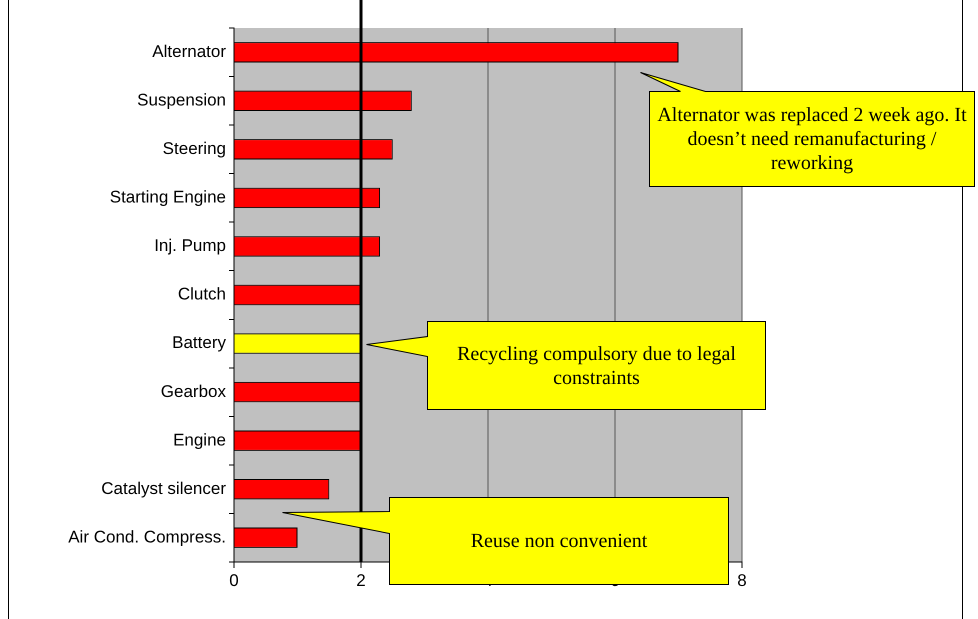 This screenshot has height=619, width=978. I want to click on y-tick-label: Inj. Pump, so click(190, 246).